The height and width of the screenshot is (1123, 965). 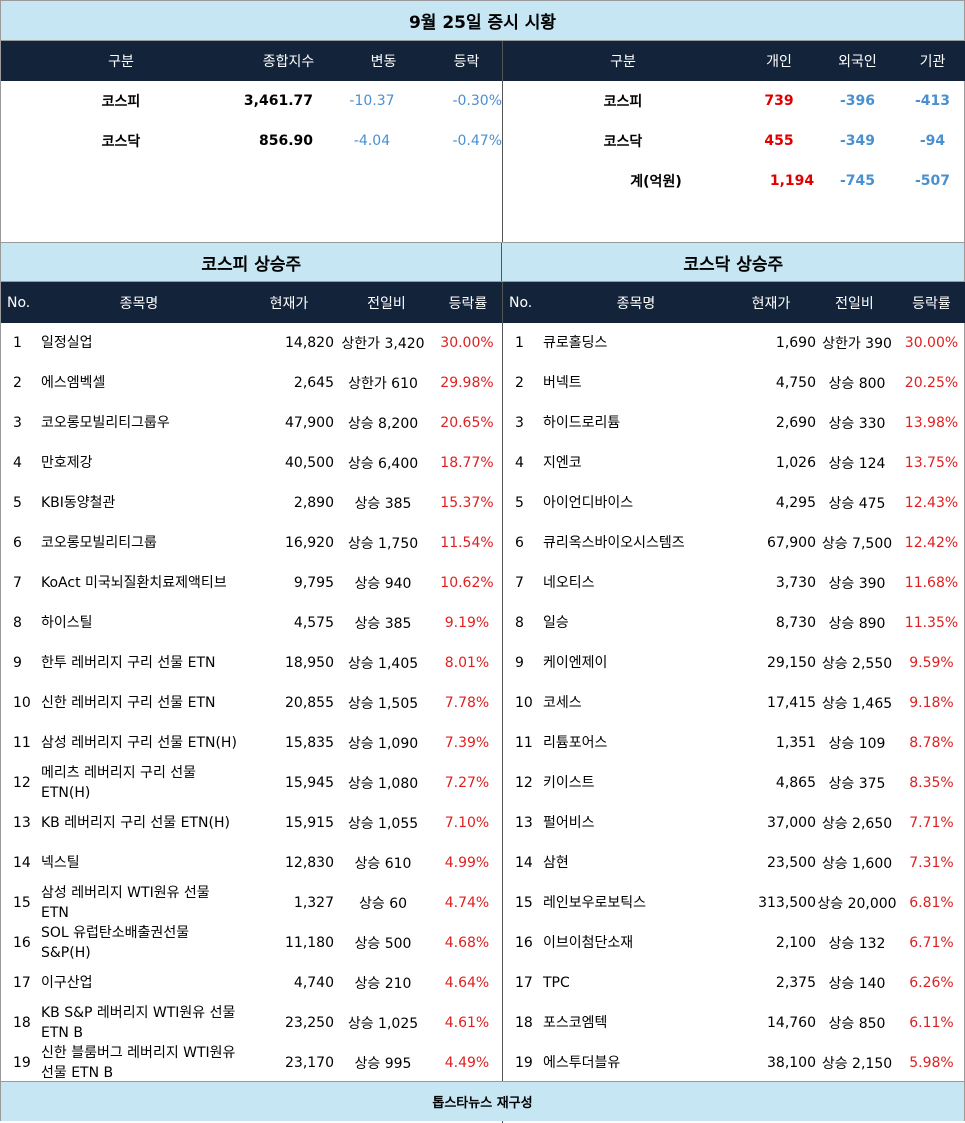 I want to click on col-header: No., so click(x=521, y=302).